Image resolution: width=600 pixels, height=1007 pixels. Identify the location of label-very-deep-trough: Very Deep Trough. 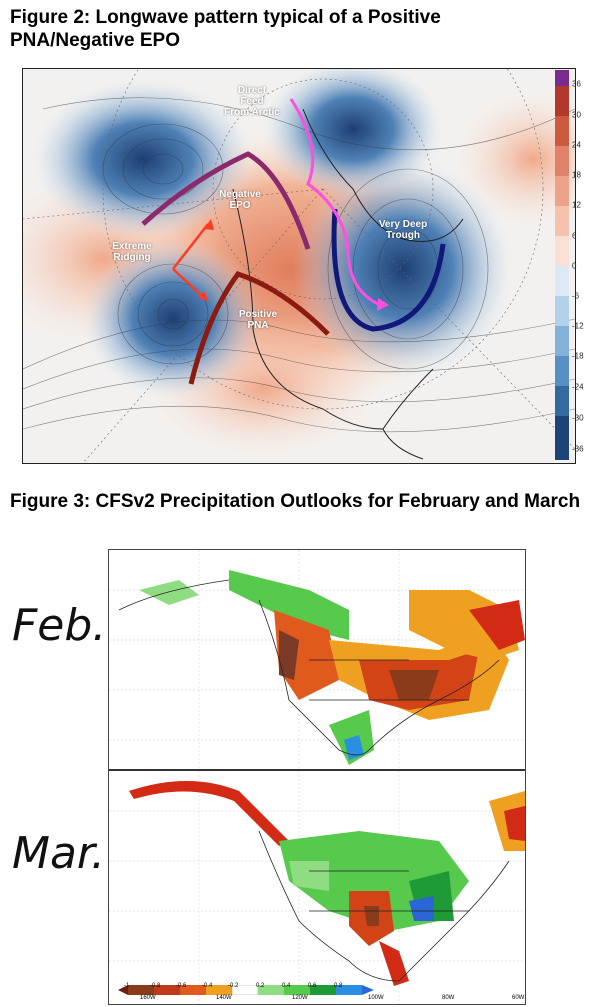
(403, 230).